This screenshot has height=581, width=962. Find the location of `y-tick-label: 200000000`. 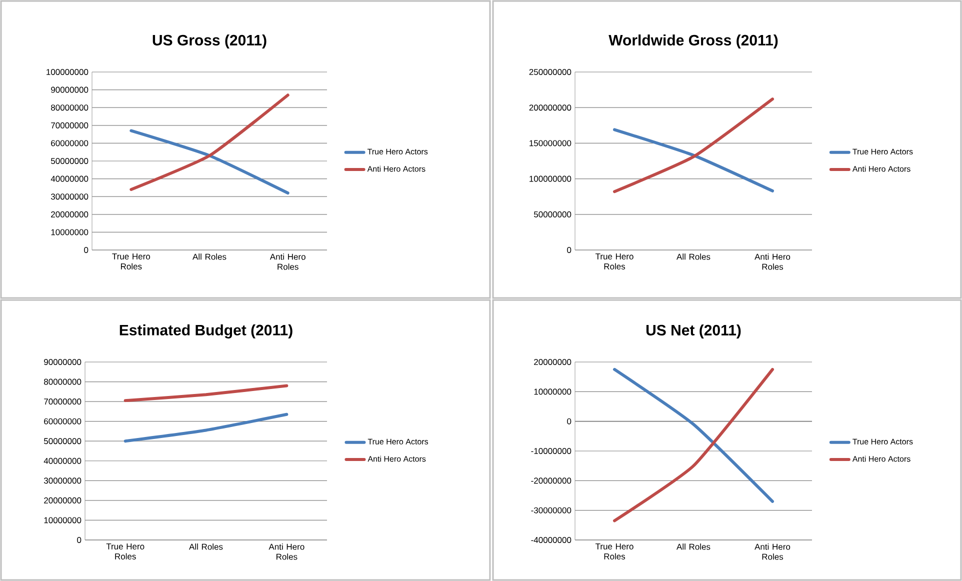

y-tick-label: 200000000 is located at coordinates (550, 107).